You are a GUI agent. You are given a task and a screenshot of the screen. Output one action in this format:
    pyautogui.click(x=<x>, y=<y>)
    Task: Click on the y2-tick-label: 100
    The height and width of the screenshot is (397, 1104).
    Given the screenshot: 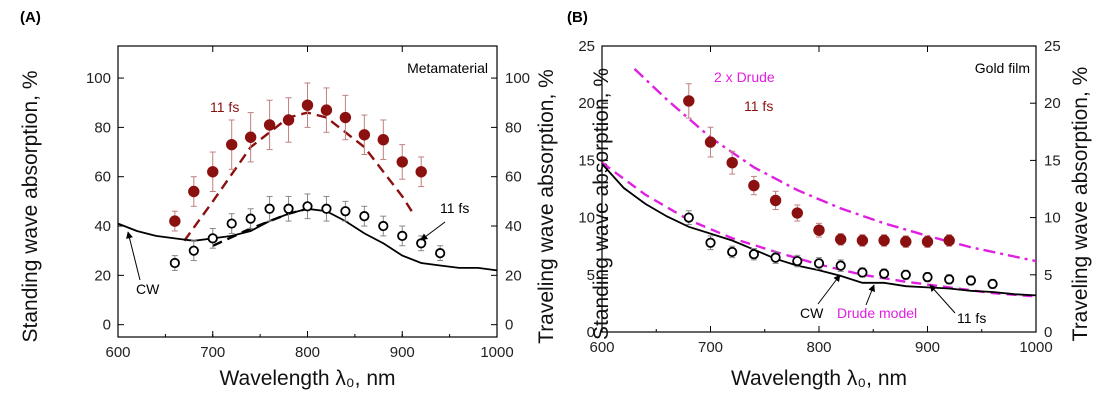 What is the action you would take?
    pyautogui.click(x=517, y=78)
    